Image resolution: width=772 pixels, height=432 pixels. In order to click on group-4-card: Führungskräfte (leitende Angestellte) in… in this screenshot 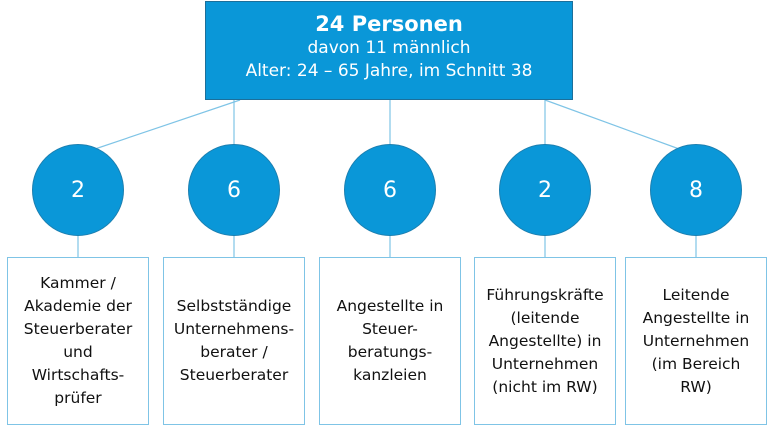, I will do `click(545, 341)`.